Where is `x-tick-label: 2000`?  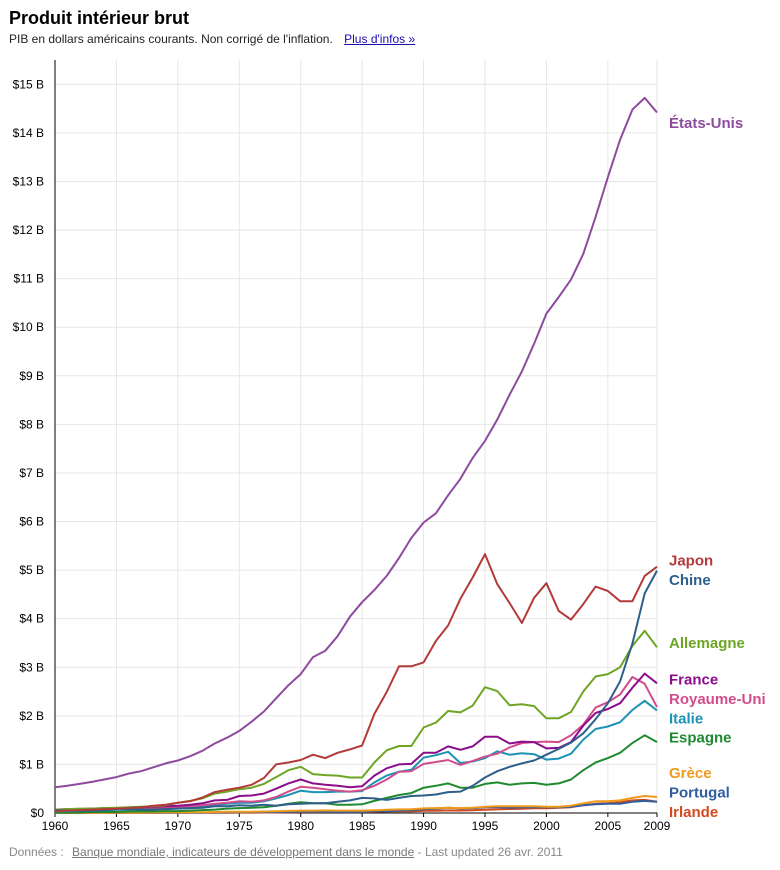 x-tick-label: 2000 is located at coordinates (546, 826).